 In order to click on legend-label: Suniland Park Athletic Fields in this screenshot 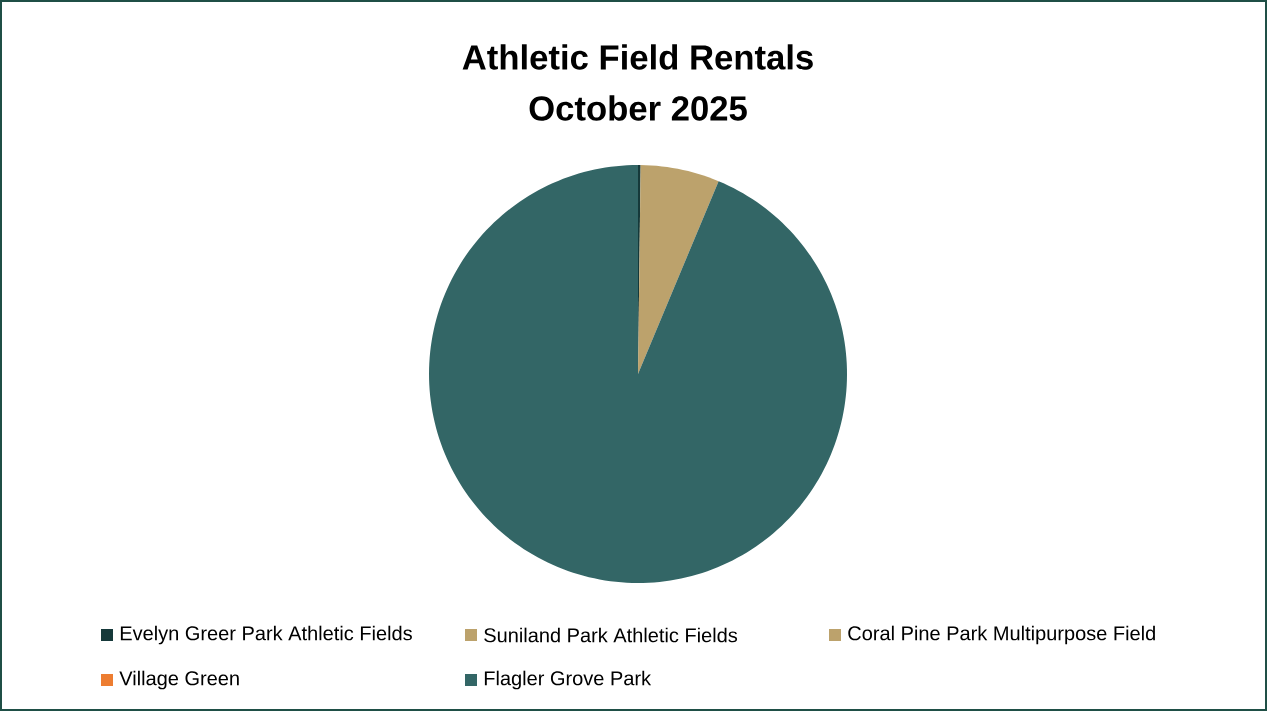, I will do `click(611, 635)`.